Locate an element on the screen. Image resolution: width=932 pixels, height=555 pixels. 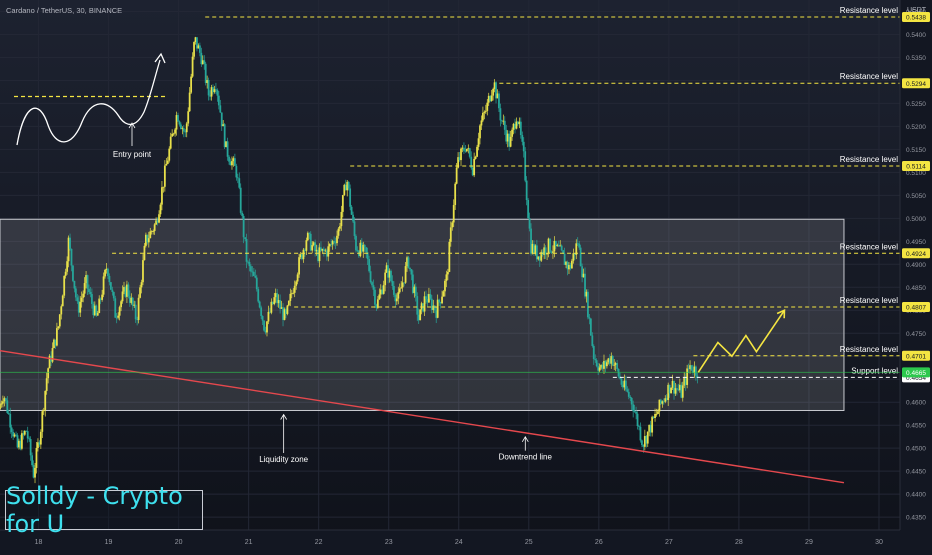
time-tick-label: 22 is located at coordinates (319, 542).